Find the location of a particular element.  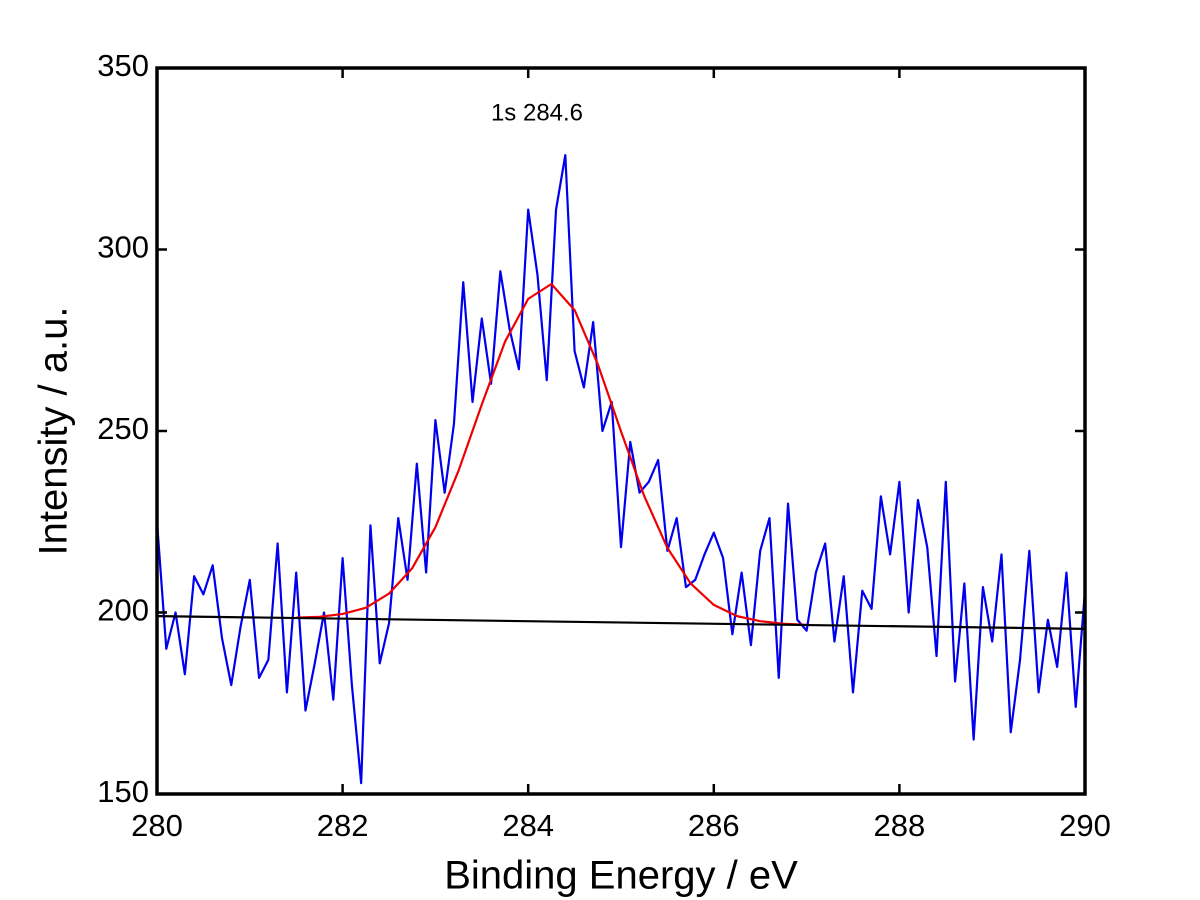

x-tick-label: 284 is located at coordinates (528, 825).